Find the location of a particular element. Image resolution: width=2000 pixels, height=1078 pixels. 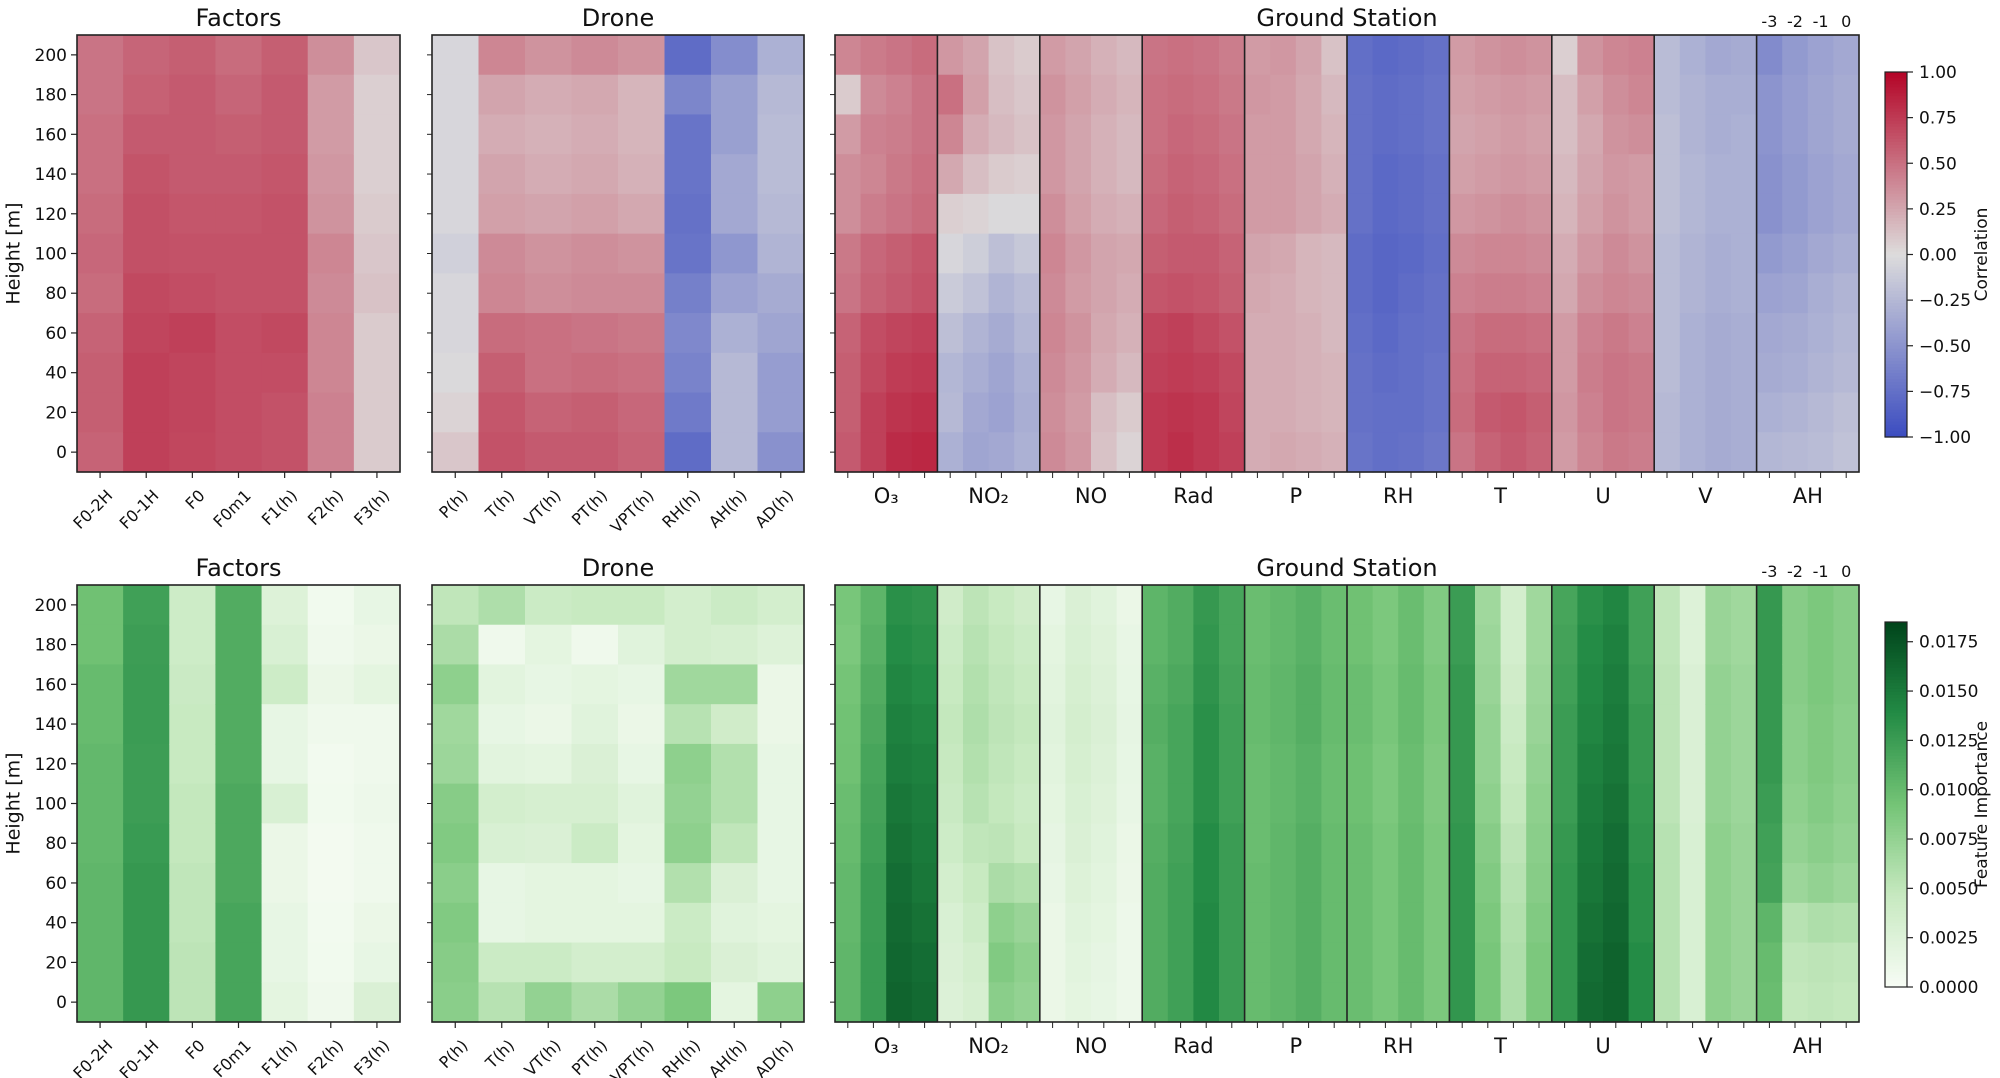

y-tick-label: 140 is located at coordinates (51, 175).